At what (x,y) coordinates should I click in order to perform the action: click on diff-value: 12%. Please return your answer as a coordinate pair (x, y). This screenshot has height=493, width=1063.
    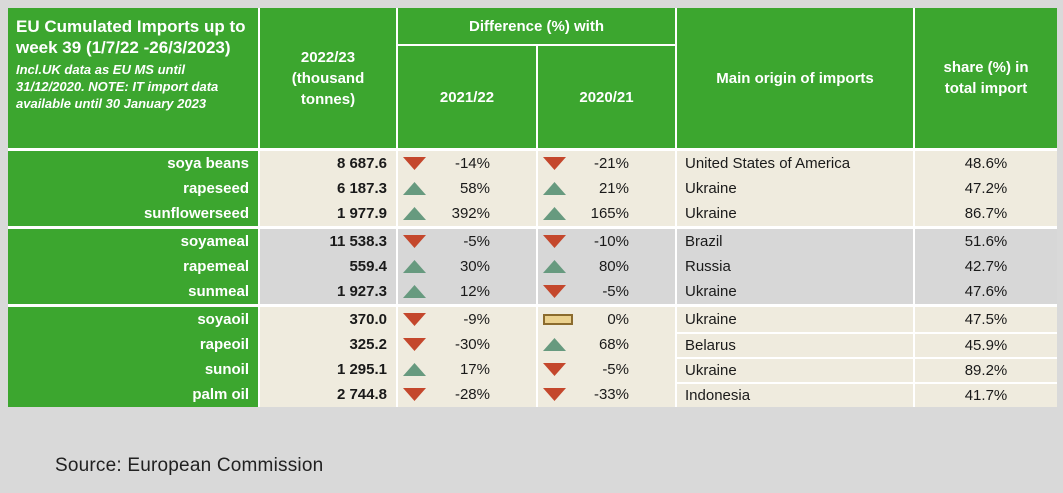
    Looking at the image, I should click on (474, 291).